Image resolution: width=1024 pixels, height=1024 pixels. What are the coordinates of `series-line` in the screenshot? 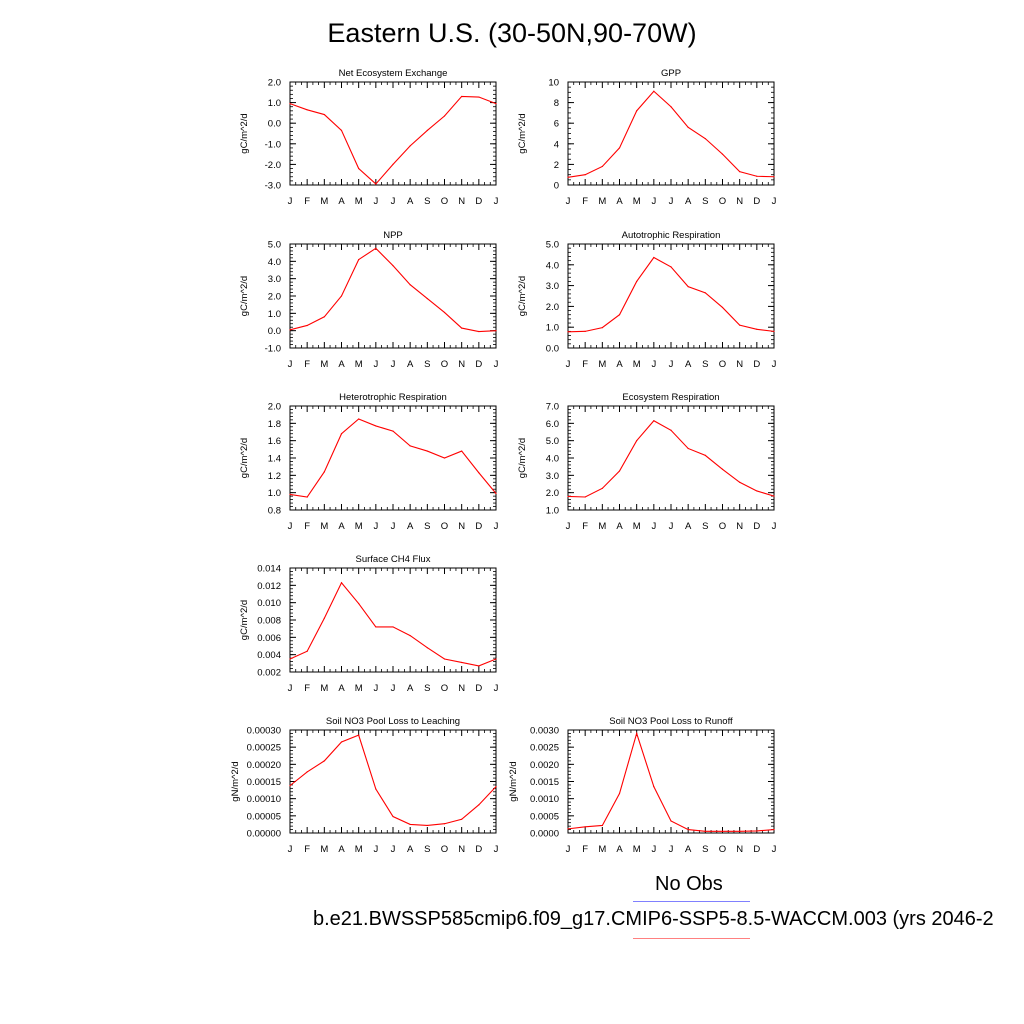 It's located at (393, 780).